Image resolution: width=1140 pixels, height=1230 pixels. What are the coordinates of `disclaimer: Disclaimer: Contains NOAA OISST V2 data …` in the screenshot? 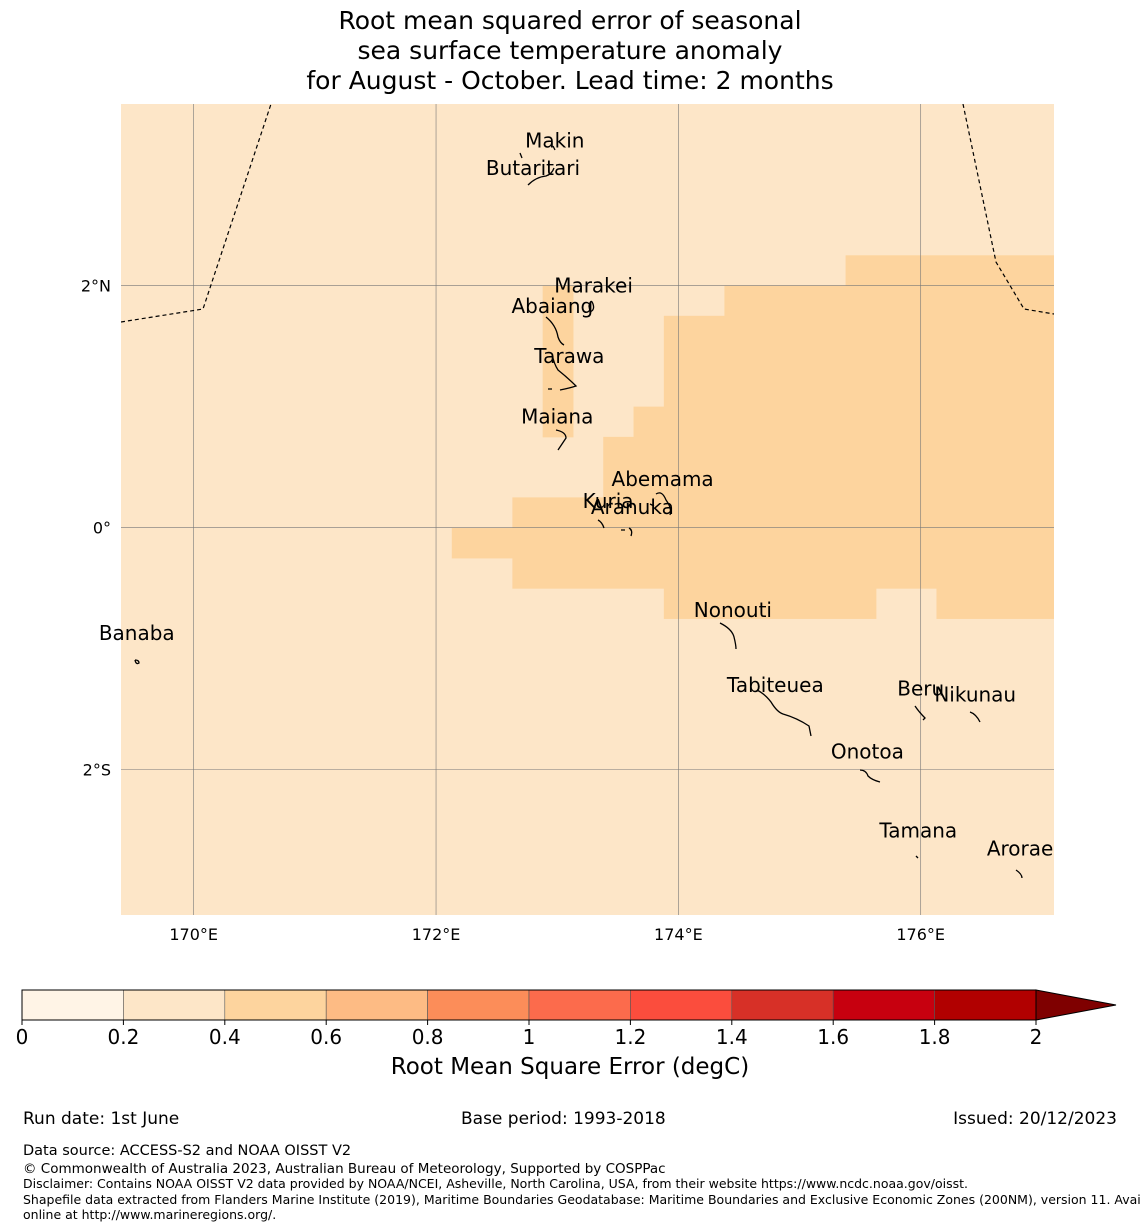 It's located at (495, 1183).